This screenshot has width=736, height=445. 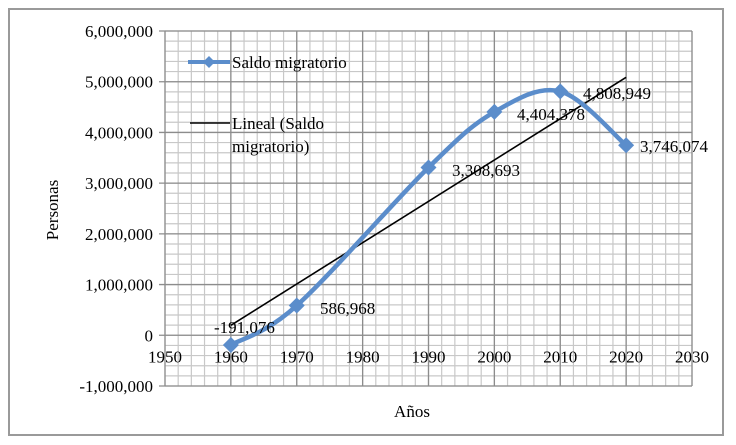 I want to click on data-label: 3,308,693, so click(x=486, y=170).